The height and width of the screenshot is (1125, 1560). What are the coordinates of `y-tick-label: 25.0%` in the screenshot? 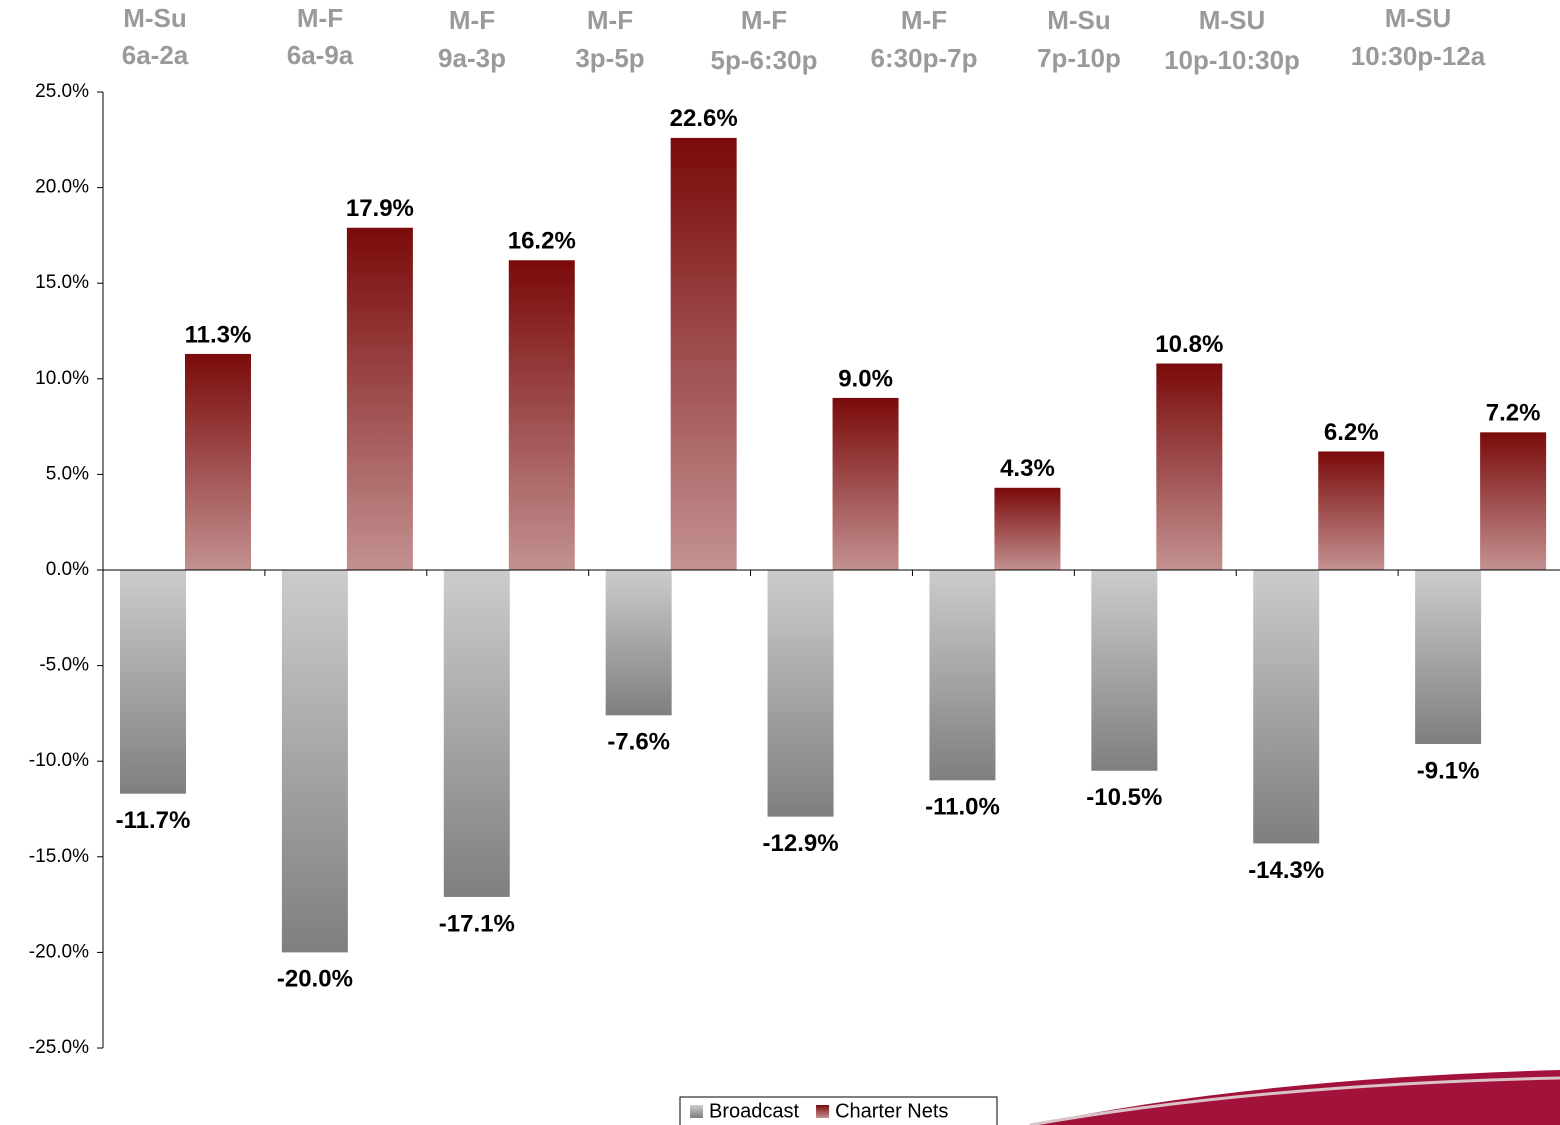 It's located at (62, 91).